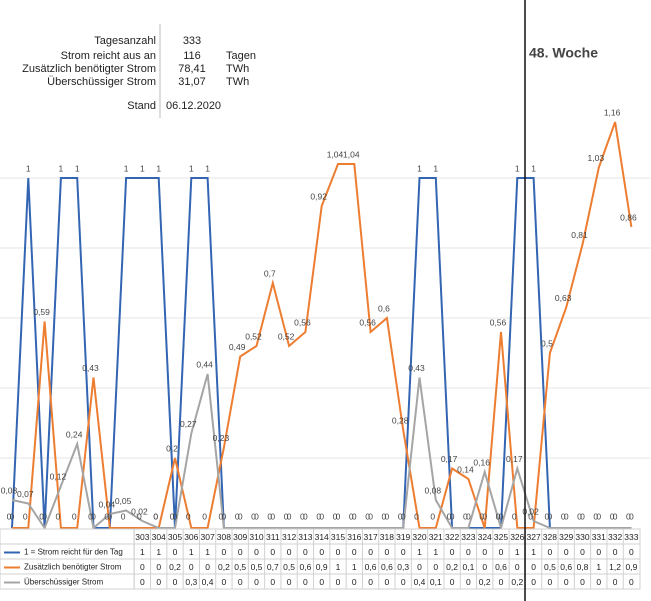  Describe the element at coordinates (514, 459) in the screenshot. I see `data-label: 0,17` at that location.